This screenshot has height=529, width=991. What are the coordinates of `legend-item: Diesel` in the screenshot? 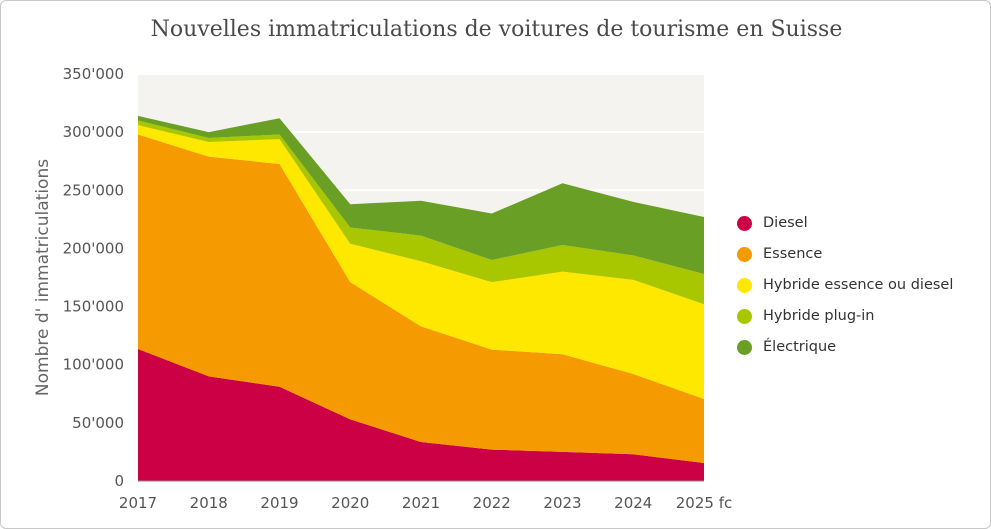 It's located at (772, 223).